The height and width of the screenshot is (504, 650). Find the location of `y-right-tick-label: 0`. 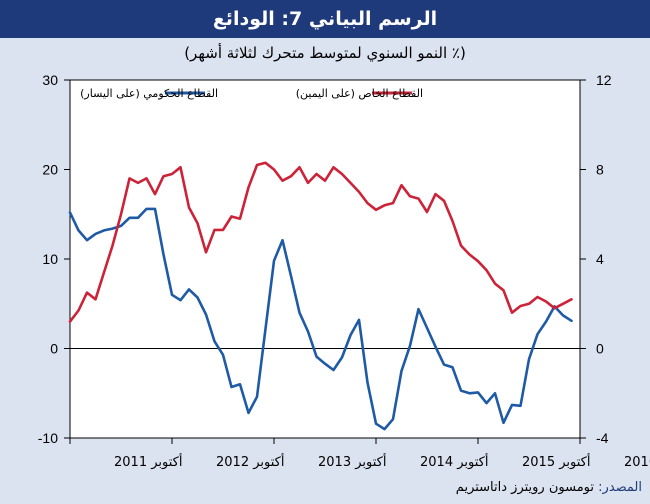

y-right-tick-label: 0 is located at coordinates (600, 349).